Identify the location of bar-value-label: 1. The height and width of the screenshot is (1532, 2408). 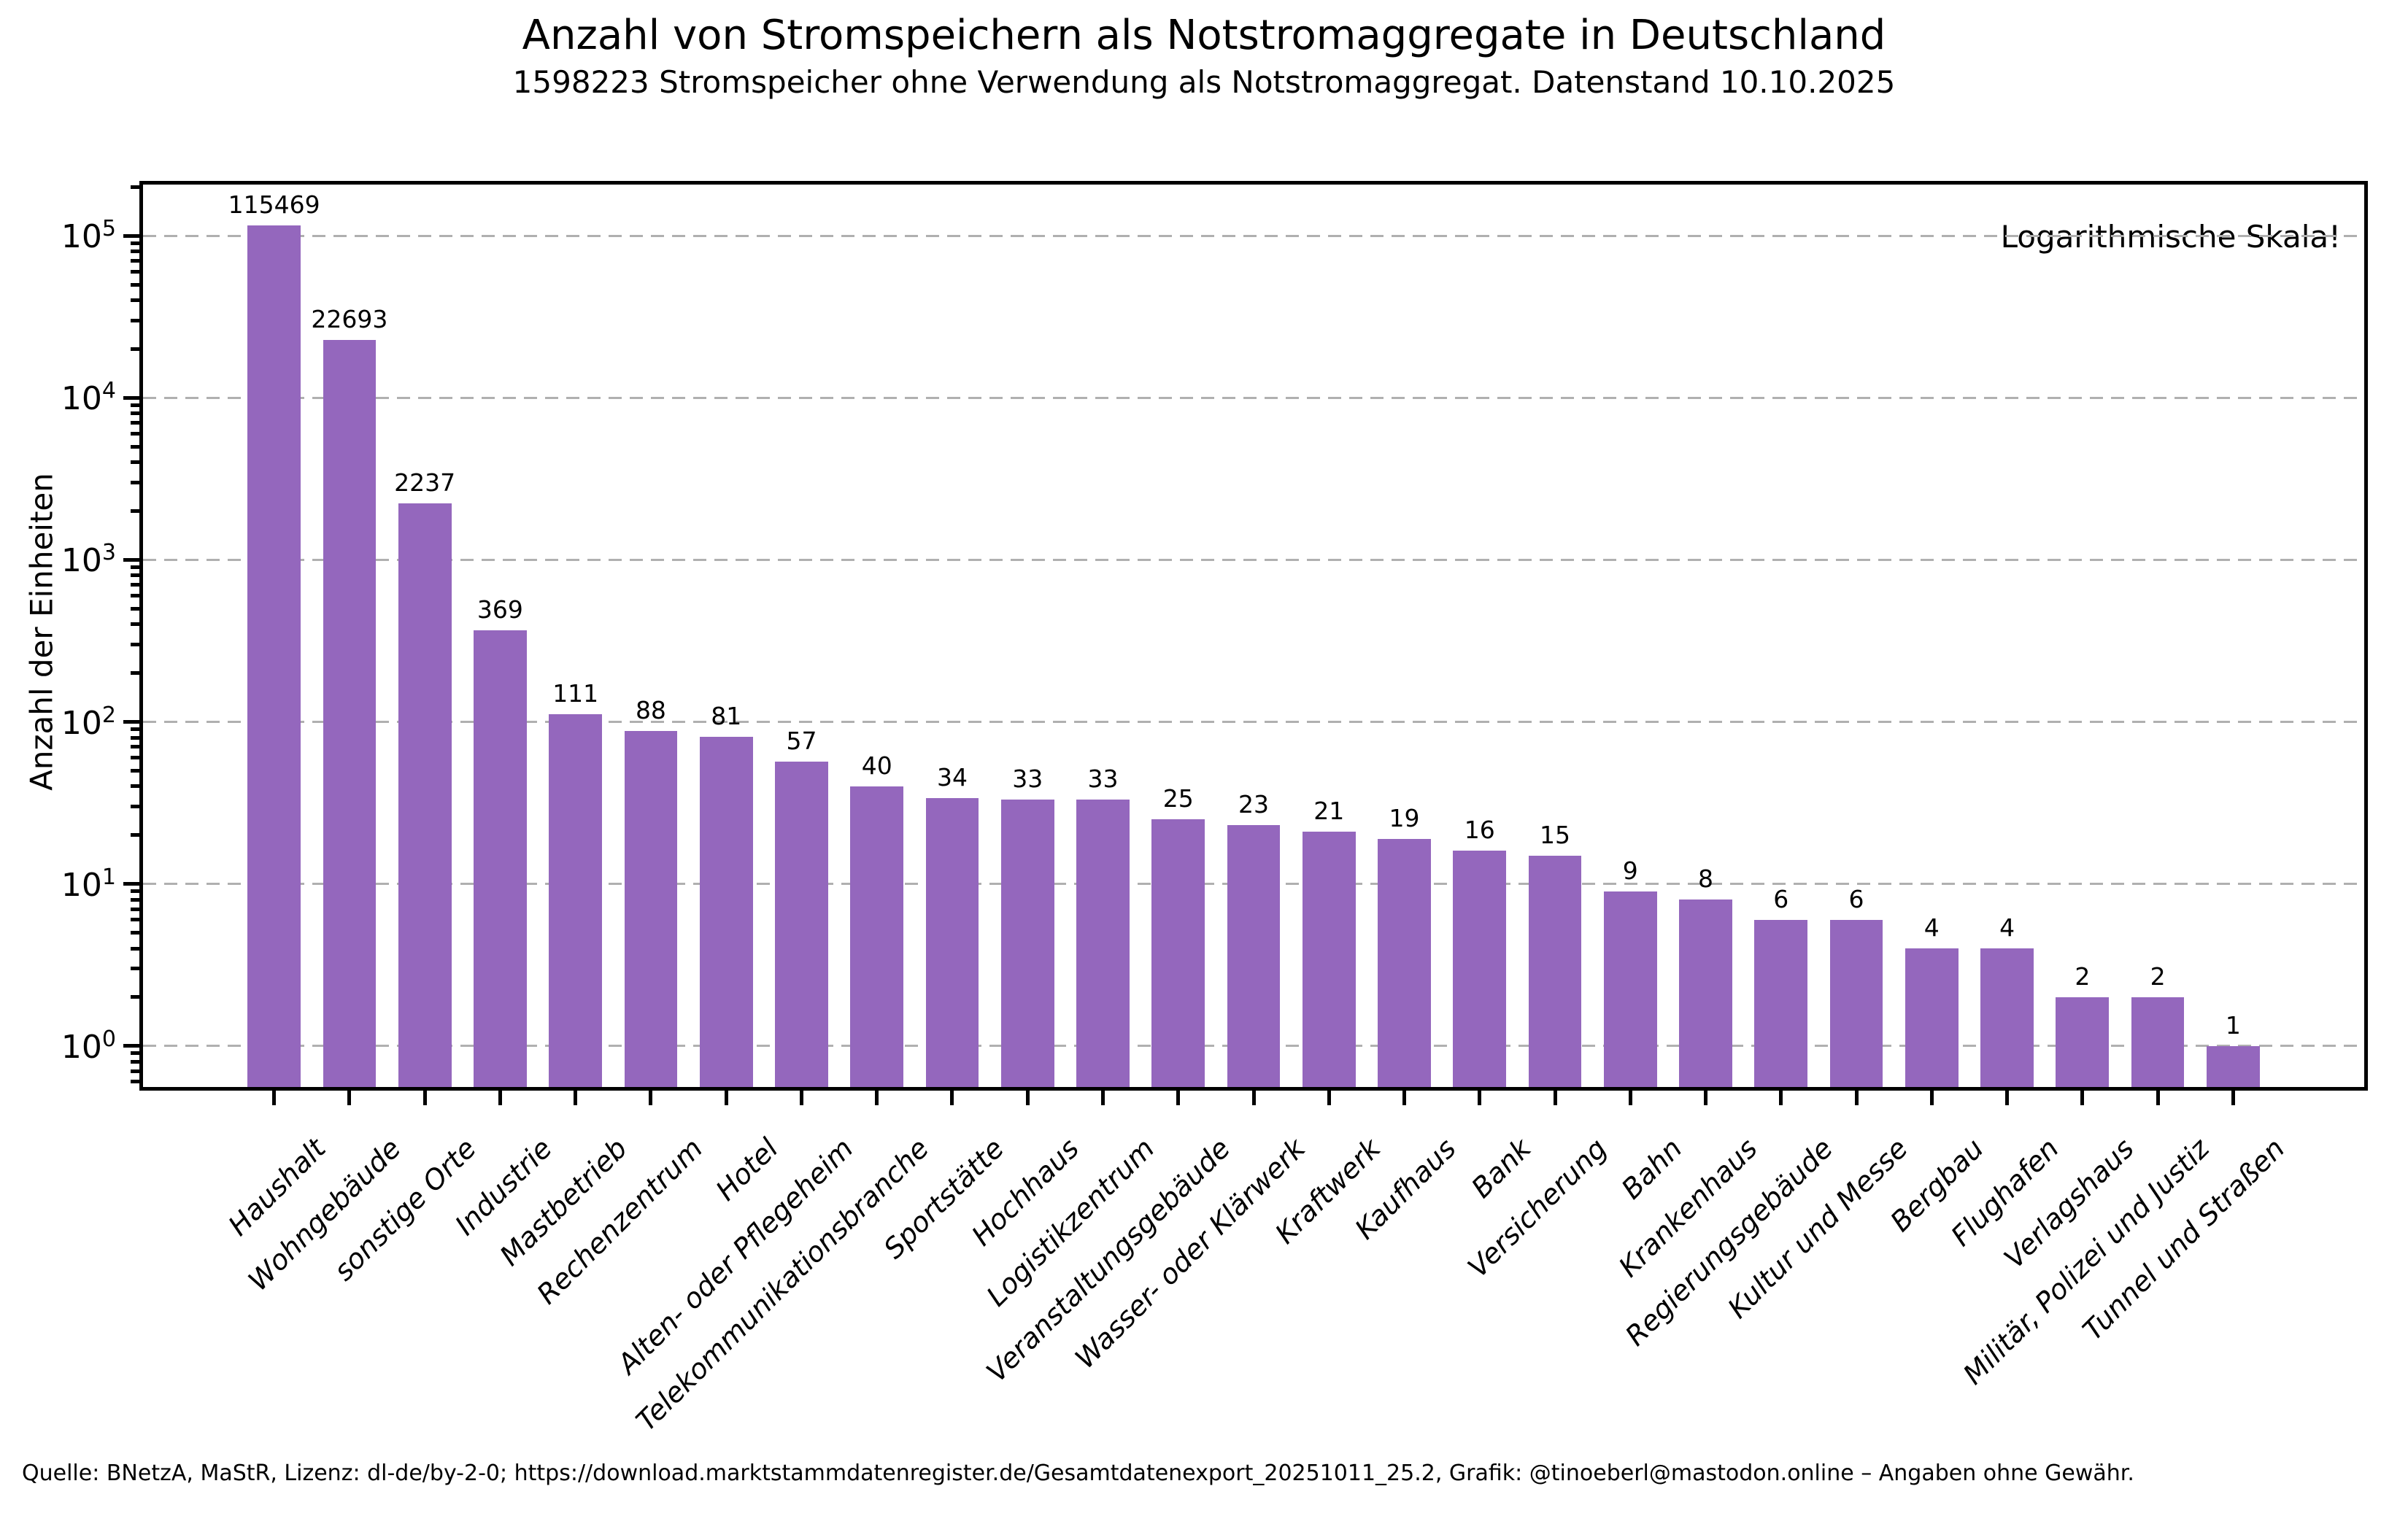
(2233, 1025).